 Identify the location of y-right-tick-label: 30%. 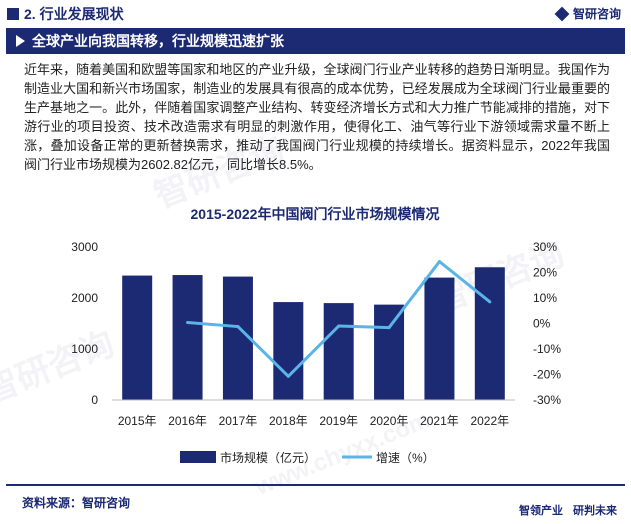
(545, 247).